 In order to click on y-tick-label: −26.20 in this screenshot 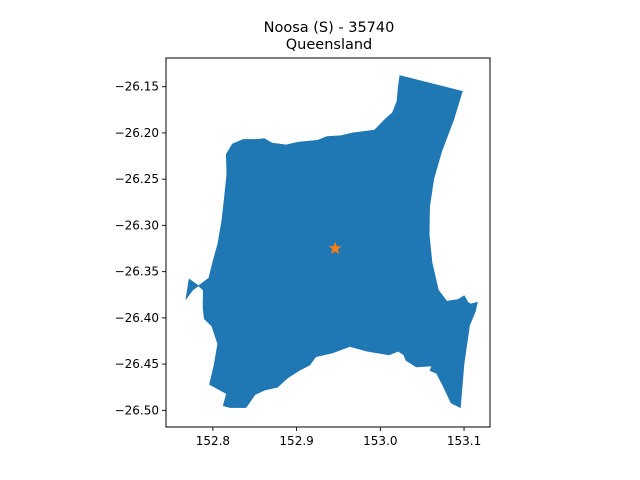, I will do `click(137, 133)`.